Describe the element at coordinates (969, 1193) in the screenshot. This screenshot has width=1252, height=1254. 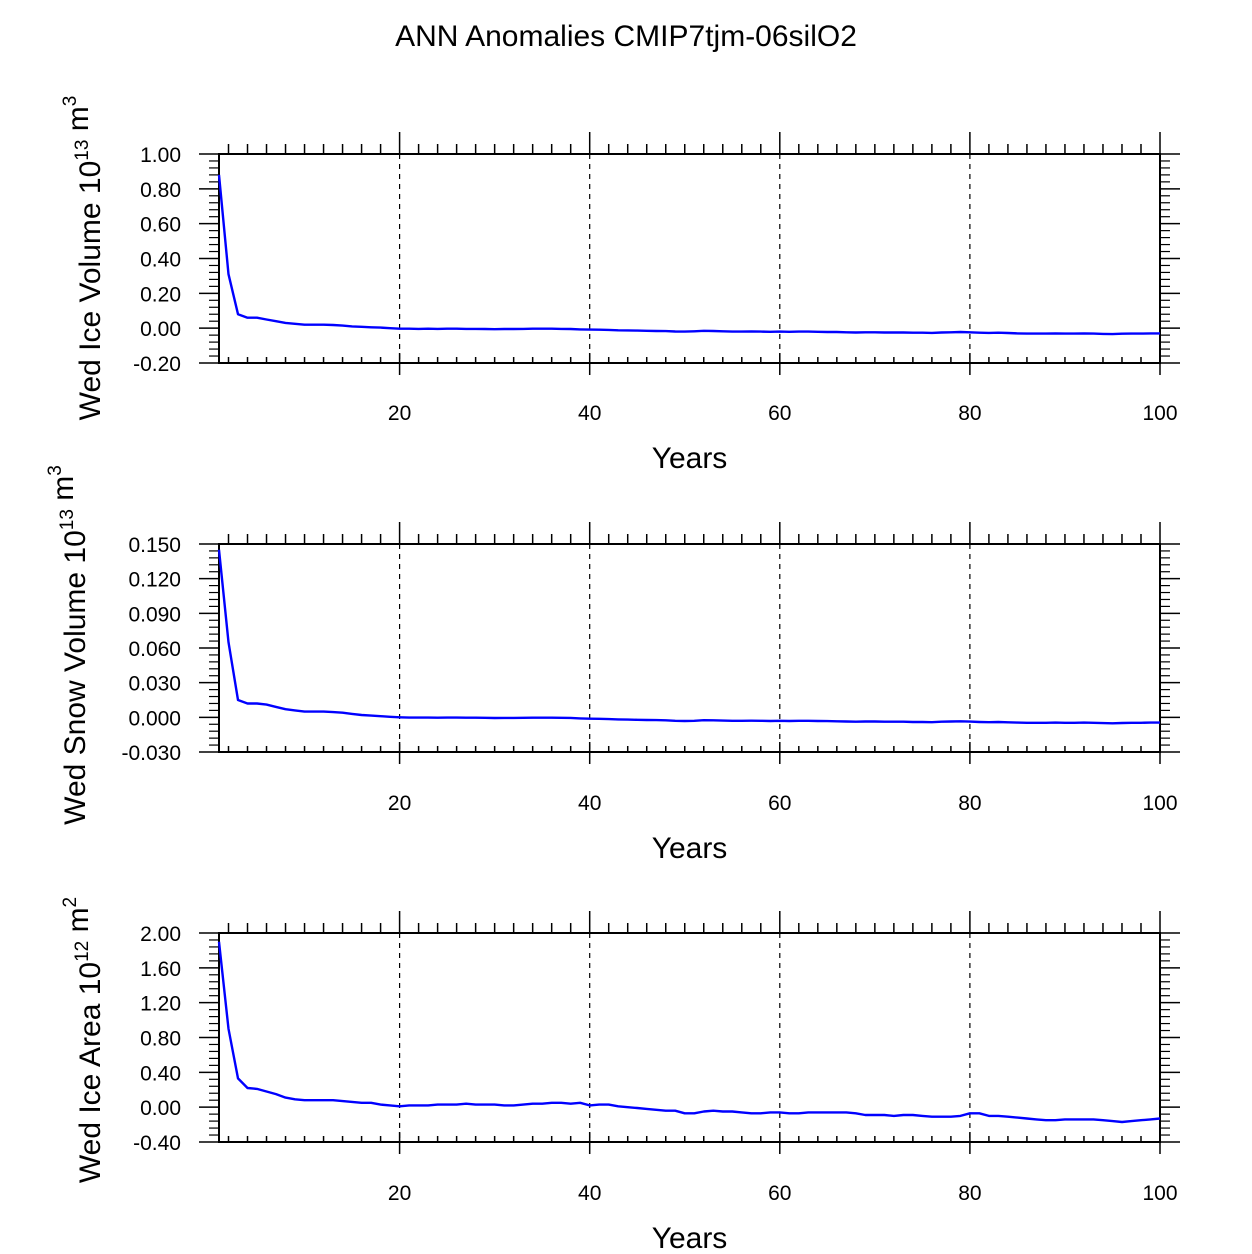
I see `ice-area-x-tick-label: 80` at that location.